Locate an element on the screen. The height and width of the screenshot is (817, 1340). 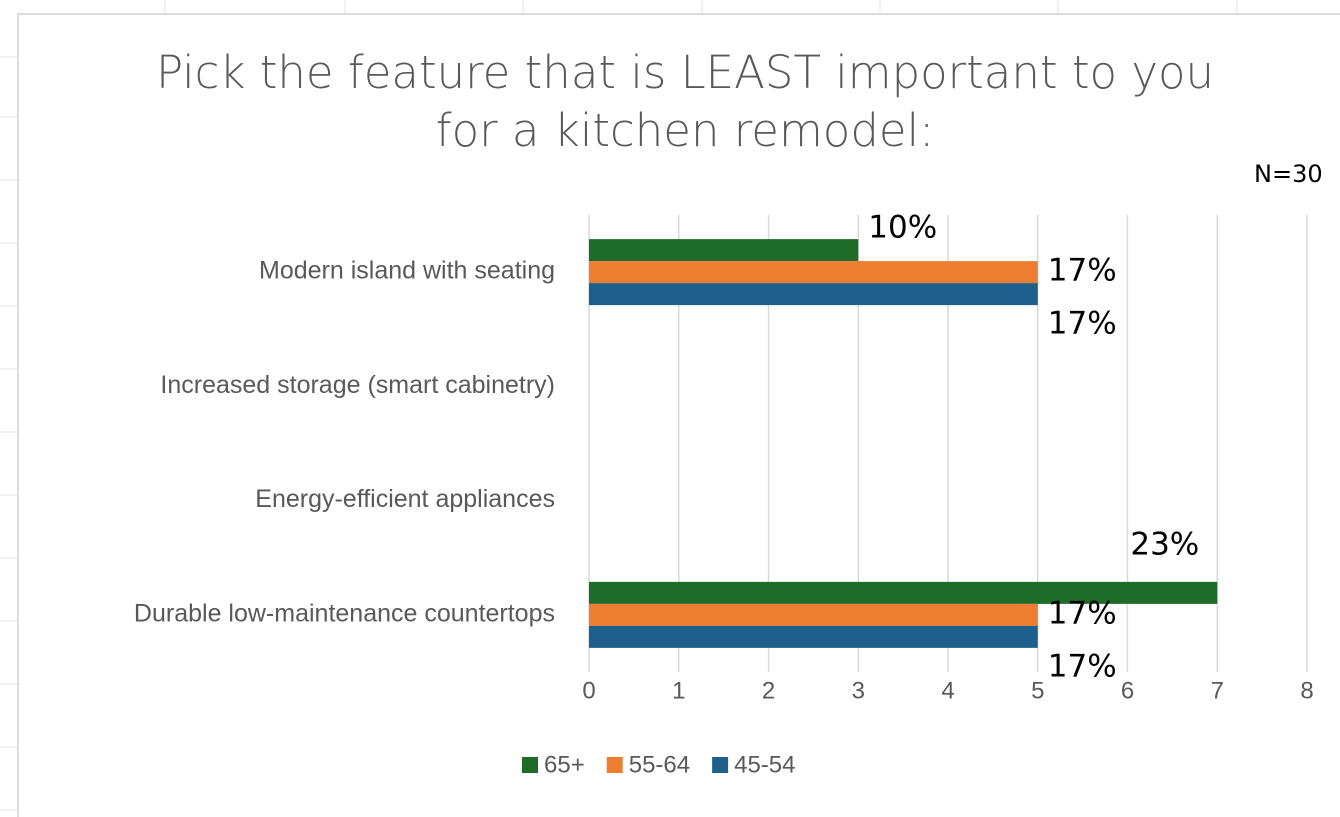
legend-label: 55-64 is located at coordinates (659, 764).